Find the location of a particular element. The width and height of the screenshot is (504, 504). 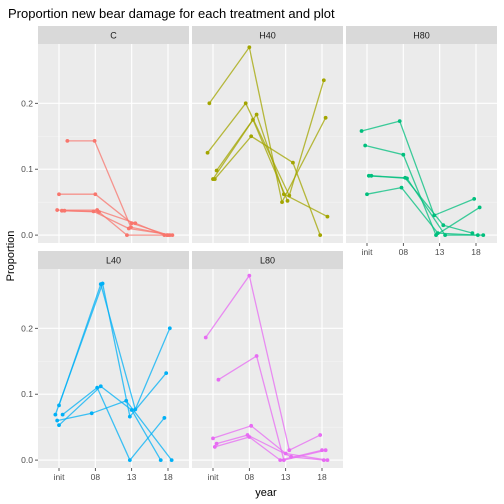

facet-strip-label: C is located at coordinates (113, 36).